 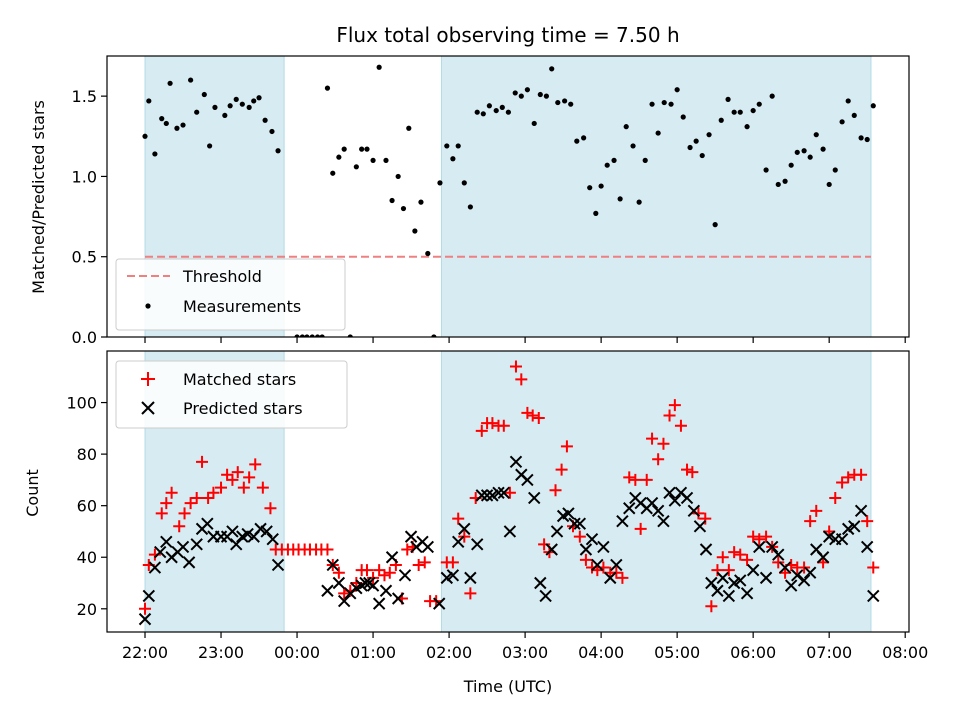 What do you see at coordinates (84, 96) in the screenshot?
I see `top-ytick-label-3: 1.5` at bounding box center [84, 96].